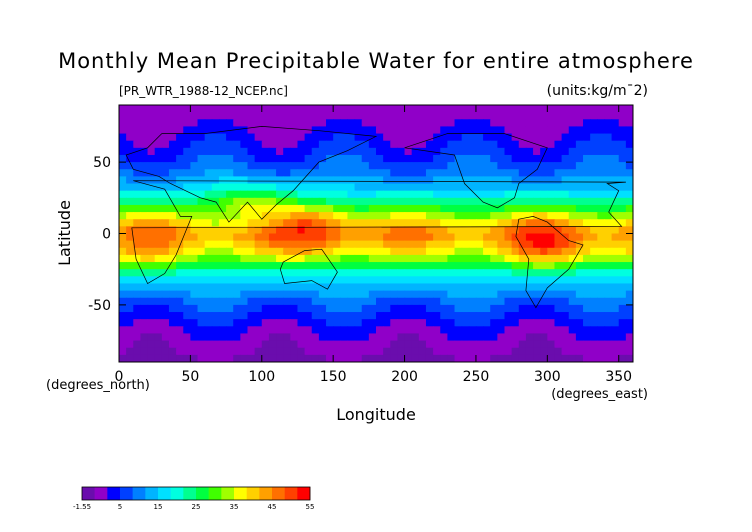 This screenshot has width=752, height=532. Describe the element at coordinates (190, 377) in the screenshot. I see `x-tick-label: 50` at that location.